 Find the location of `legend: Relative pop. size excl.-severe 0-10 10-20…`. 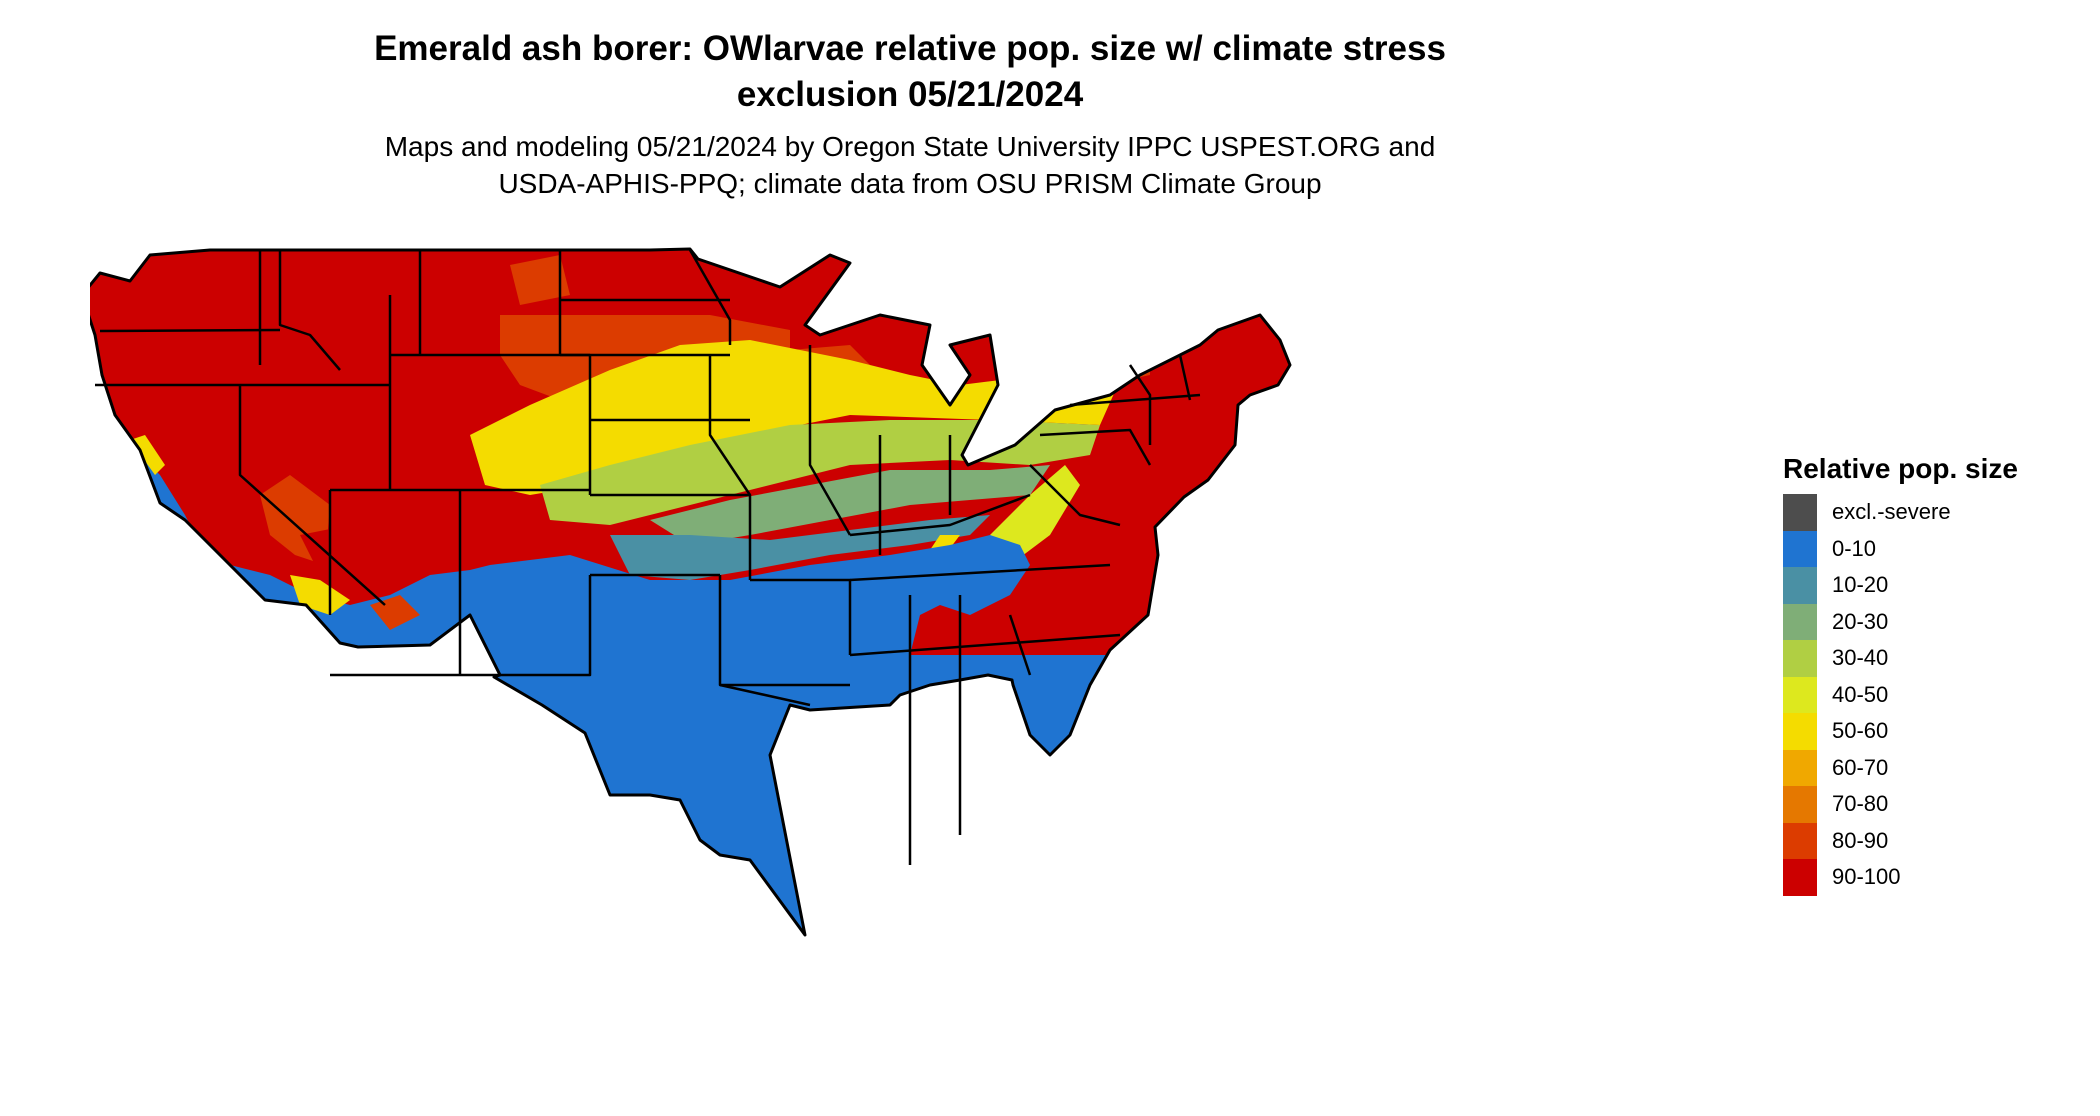

legend: Relative pop. size excl.-severe 0-10 10-20… is located at coordinates (1933, 674).